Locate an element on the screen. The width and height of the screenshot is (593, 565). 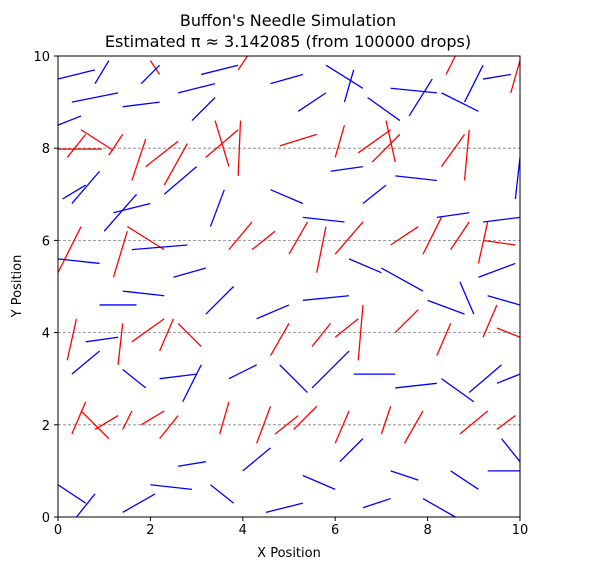
y-tick-label-5: 10 is located at coordinates (41, 57).